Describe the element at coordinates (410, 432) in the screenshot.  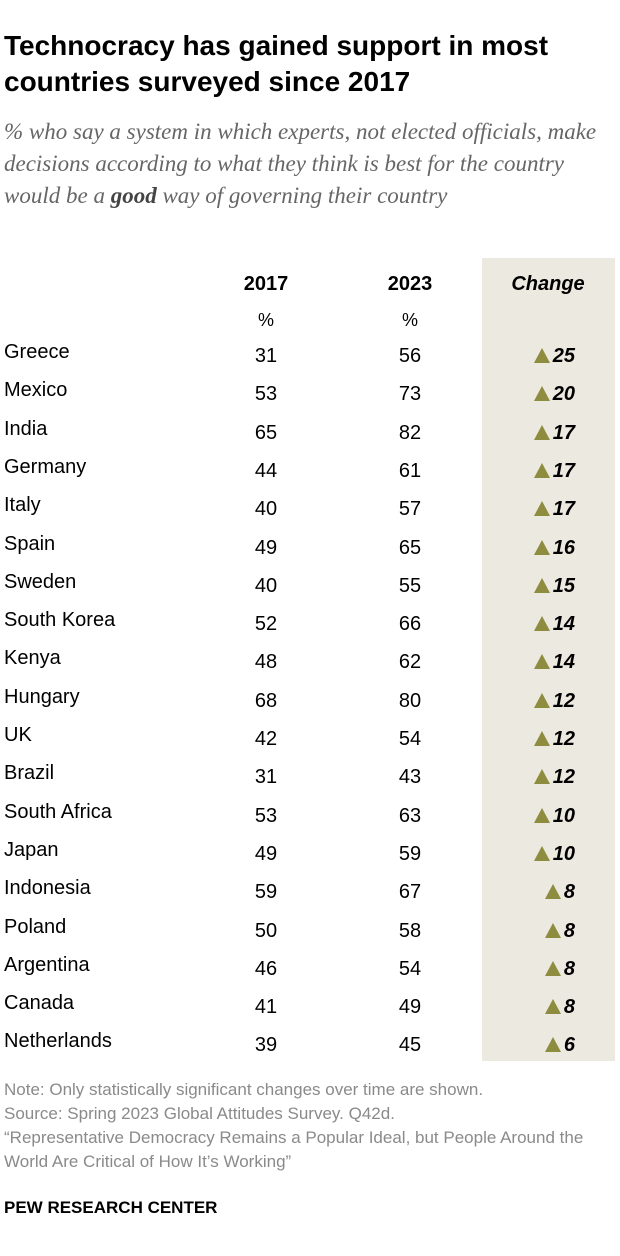
I see `value-2023: 82` at that location.